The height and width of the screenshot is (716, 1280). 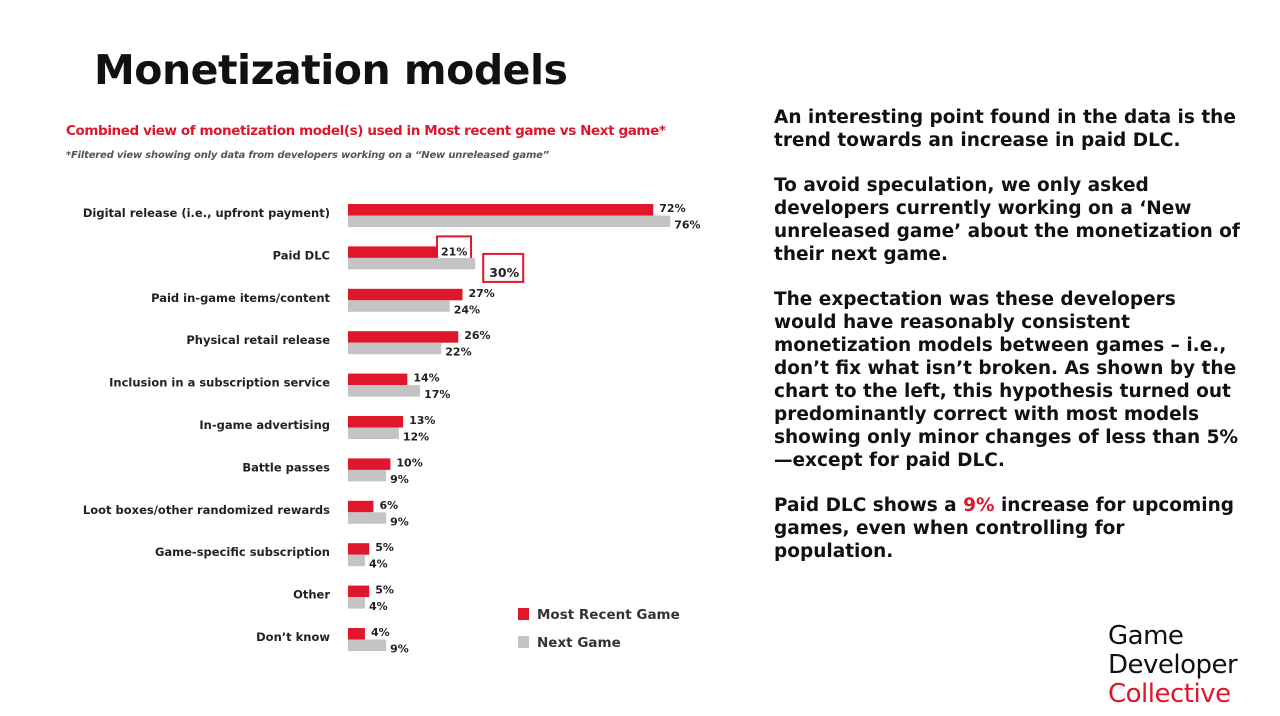 I want to click on data-label: 17%, so click(x=437, y=394).